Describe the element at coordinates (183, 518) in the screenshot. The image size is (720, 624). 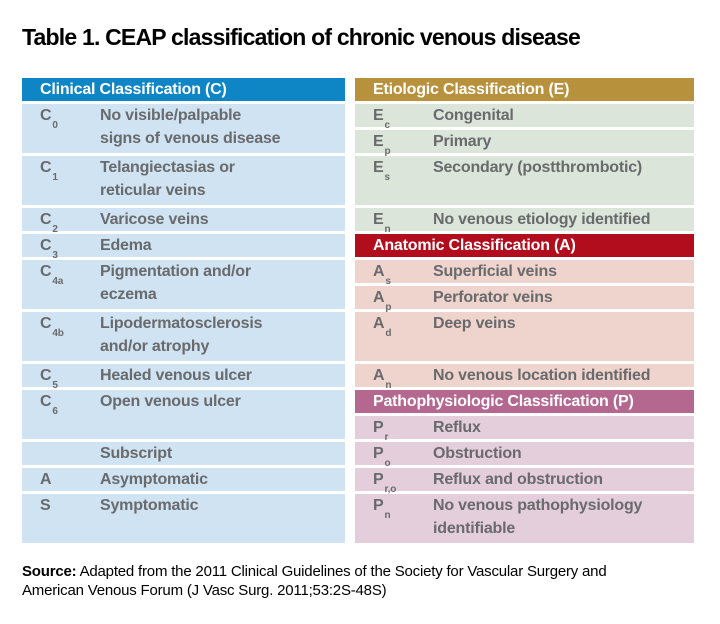
I see `table-row: S Symptomatic` at that location.